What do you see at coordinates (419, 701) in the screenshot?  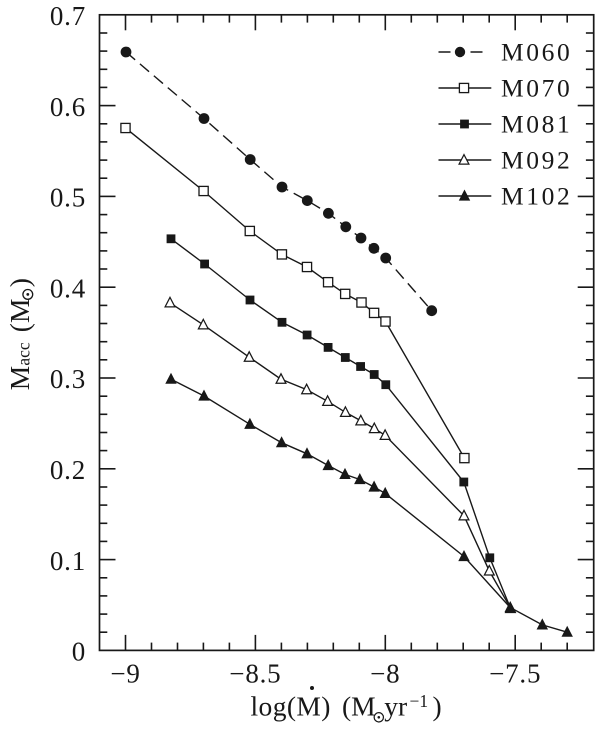 I see `svg-text: −1` at bounding box center [419, 701].